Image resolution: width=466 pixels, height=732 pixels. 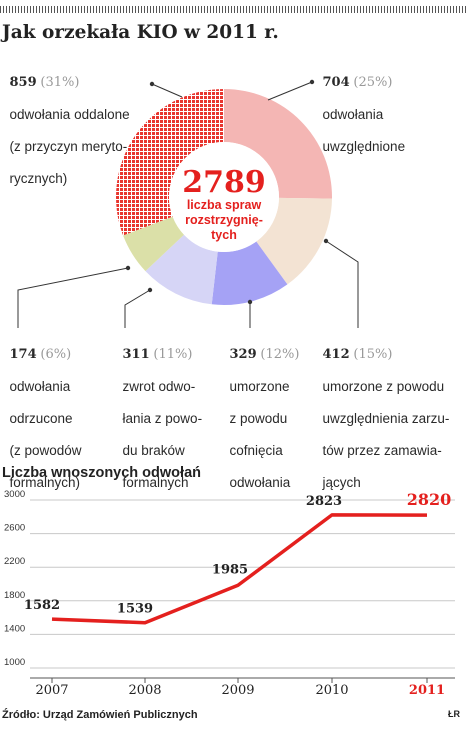 I want to click on data-label: 2820, so click(x=429, y=499).